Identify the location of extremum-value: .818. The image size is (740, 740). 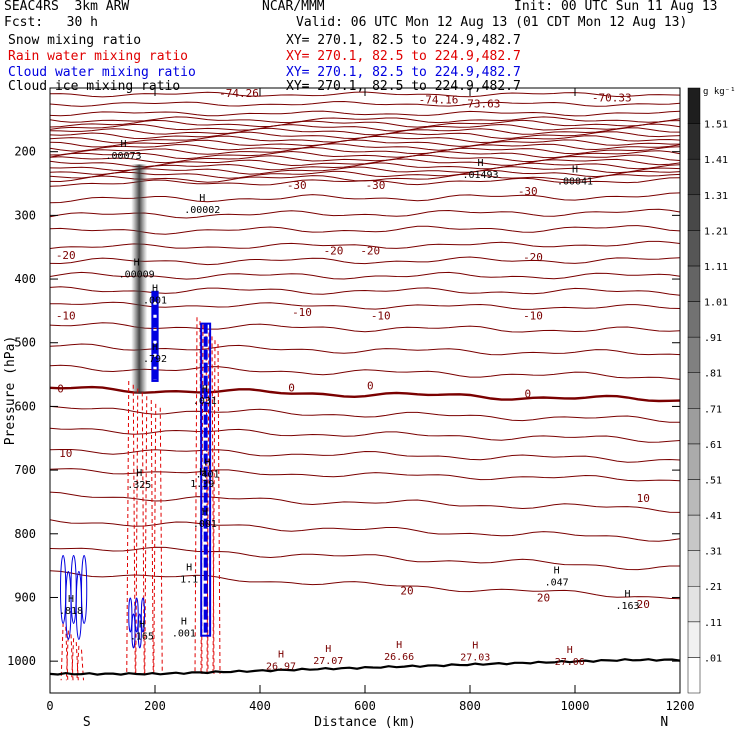
(71, 611).